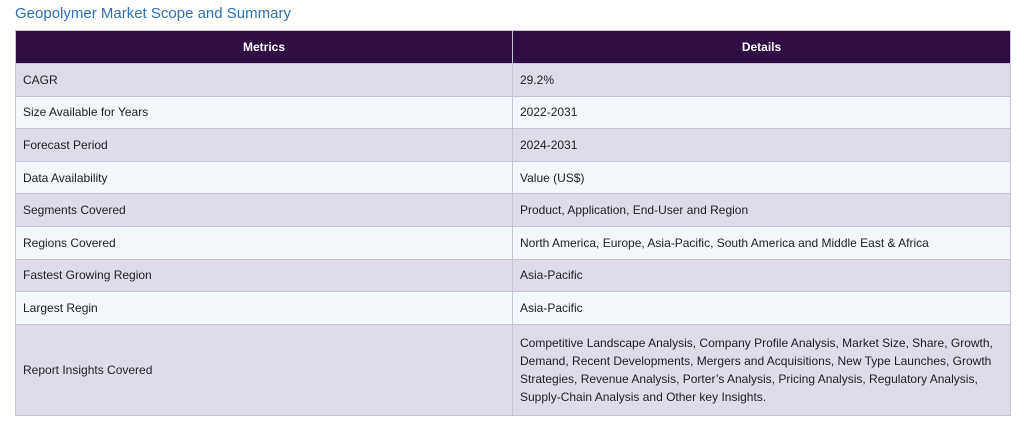  I want to click on table-header-row: Metrics Details, so click(513, 47).